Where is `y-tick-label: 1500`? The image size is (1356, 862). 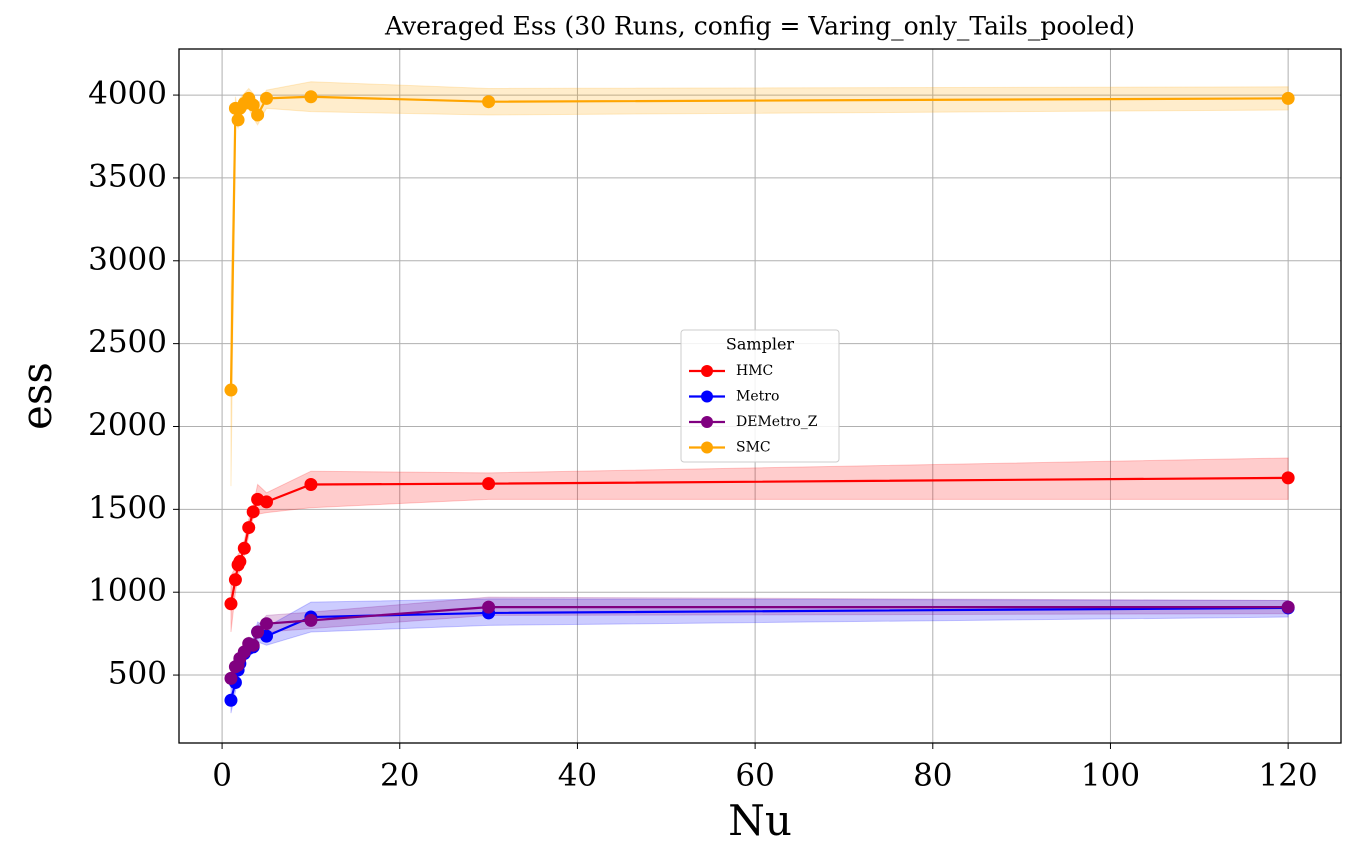 y-tick-label: 1500 is located at coordinates (127, 508).